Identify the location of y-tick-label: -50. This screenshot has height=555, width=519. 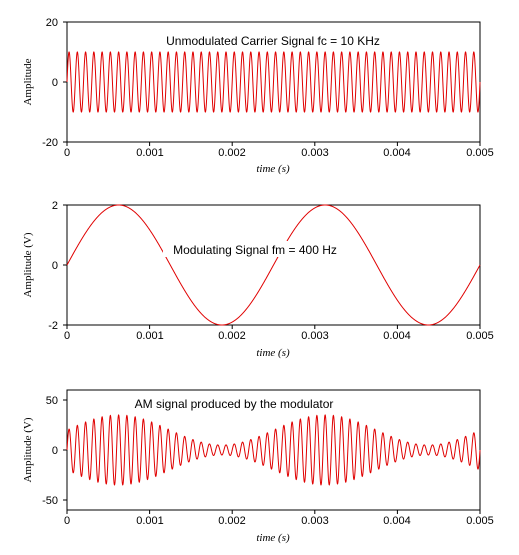
(50, 501).